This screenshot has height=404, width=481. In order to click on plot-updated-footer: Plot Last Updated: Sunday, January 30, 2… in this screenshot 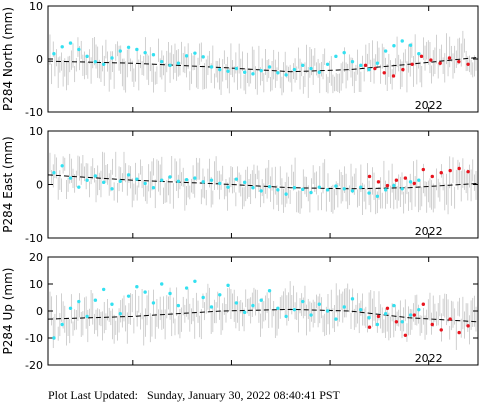, I will do `click(194, 395)`.